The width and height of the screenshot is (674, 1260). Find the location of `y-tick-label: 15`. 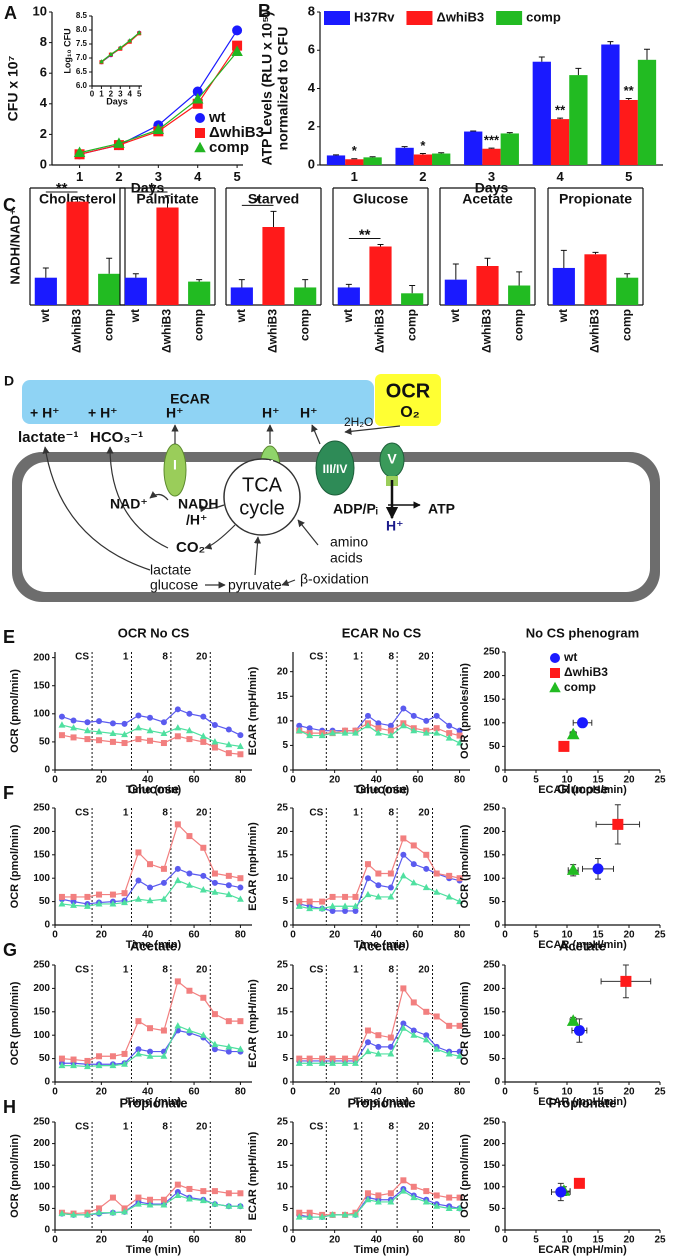

y-tick-label: 15 is located at coordinates (283, 1165).